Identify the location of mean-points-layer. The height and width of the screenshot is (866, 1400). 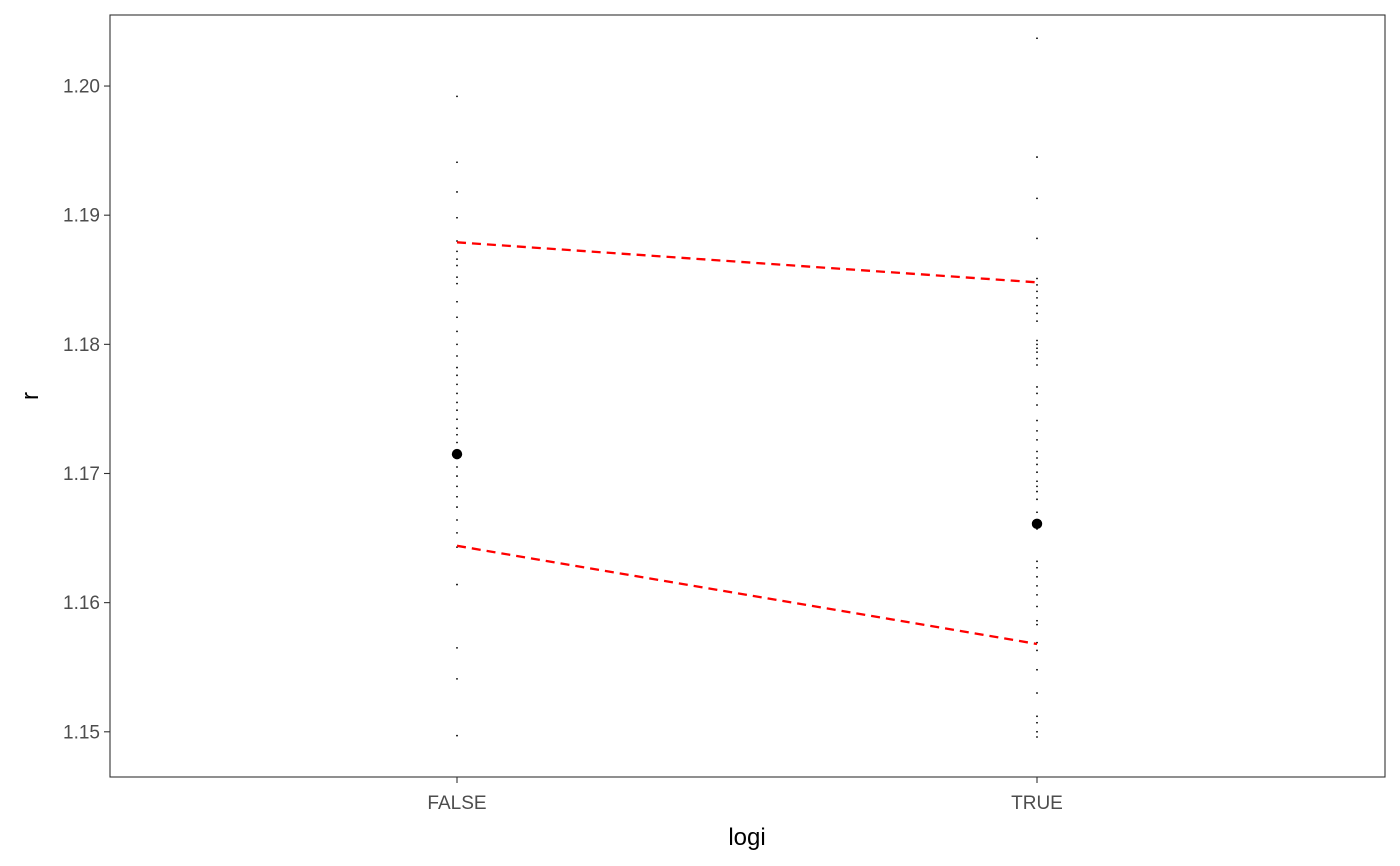
(747, 489).